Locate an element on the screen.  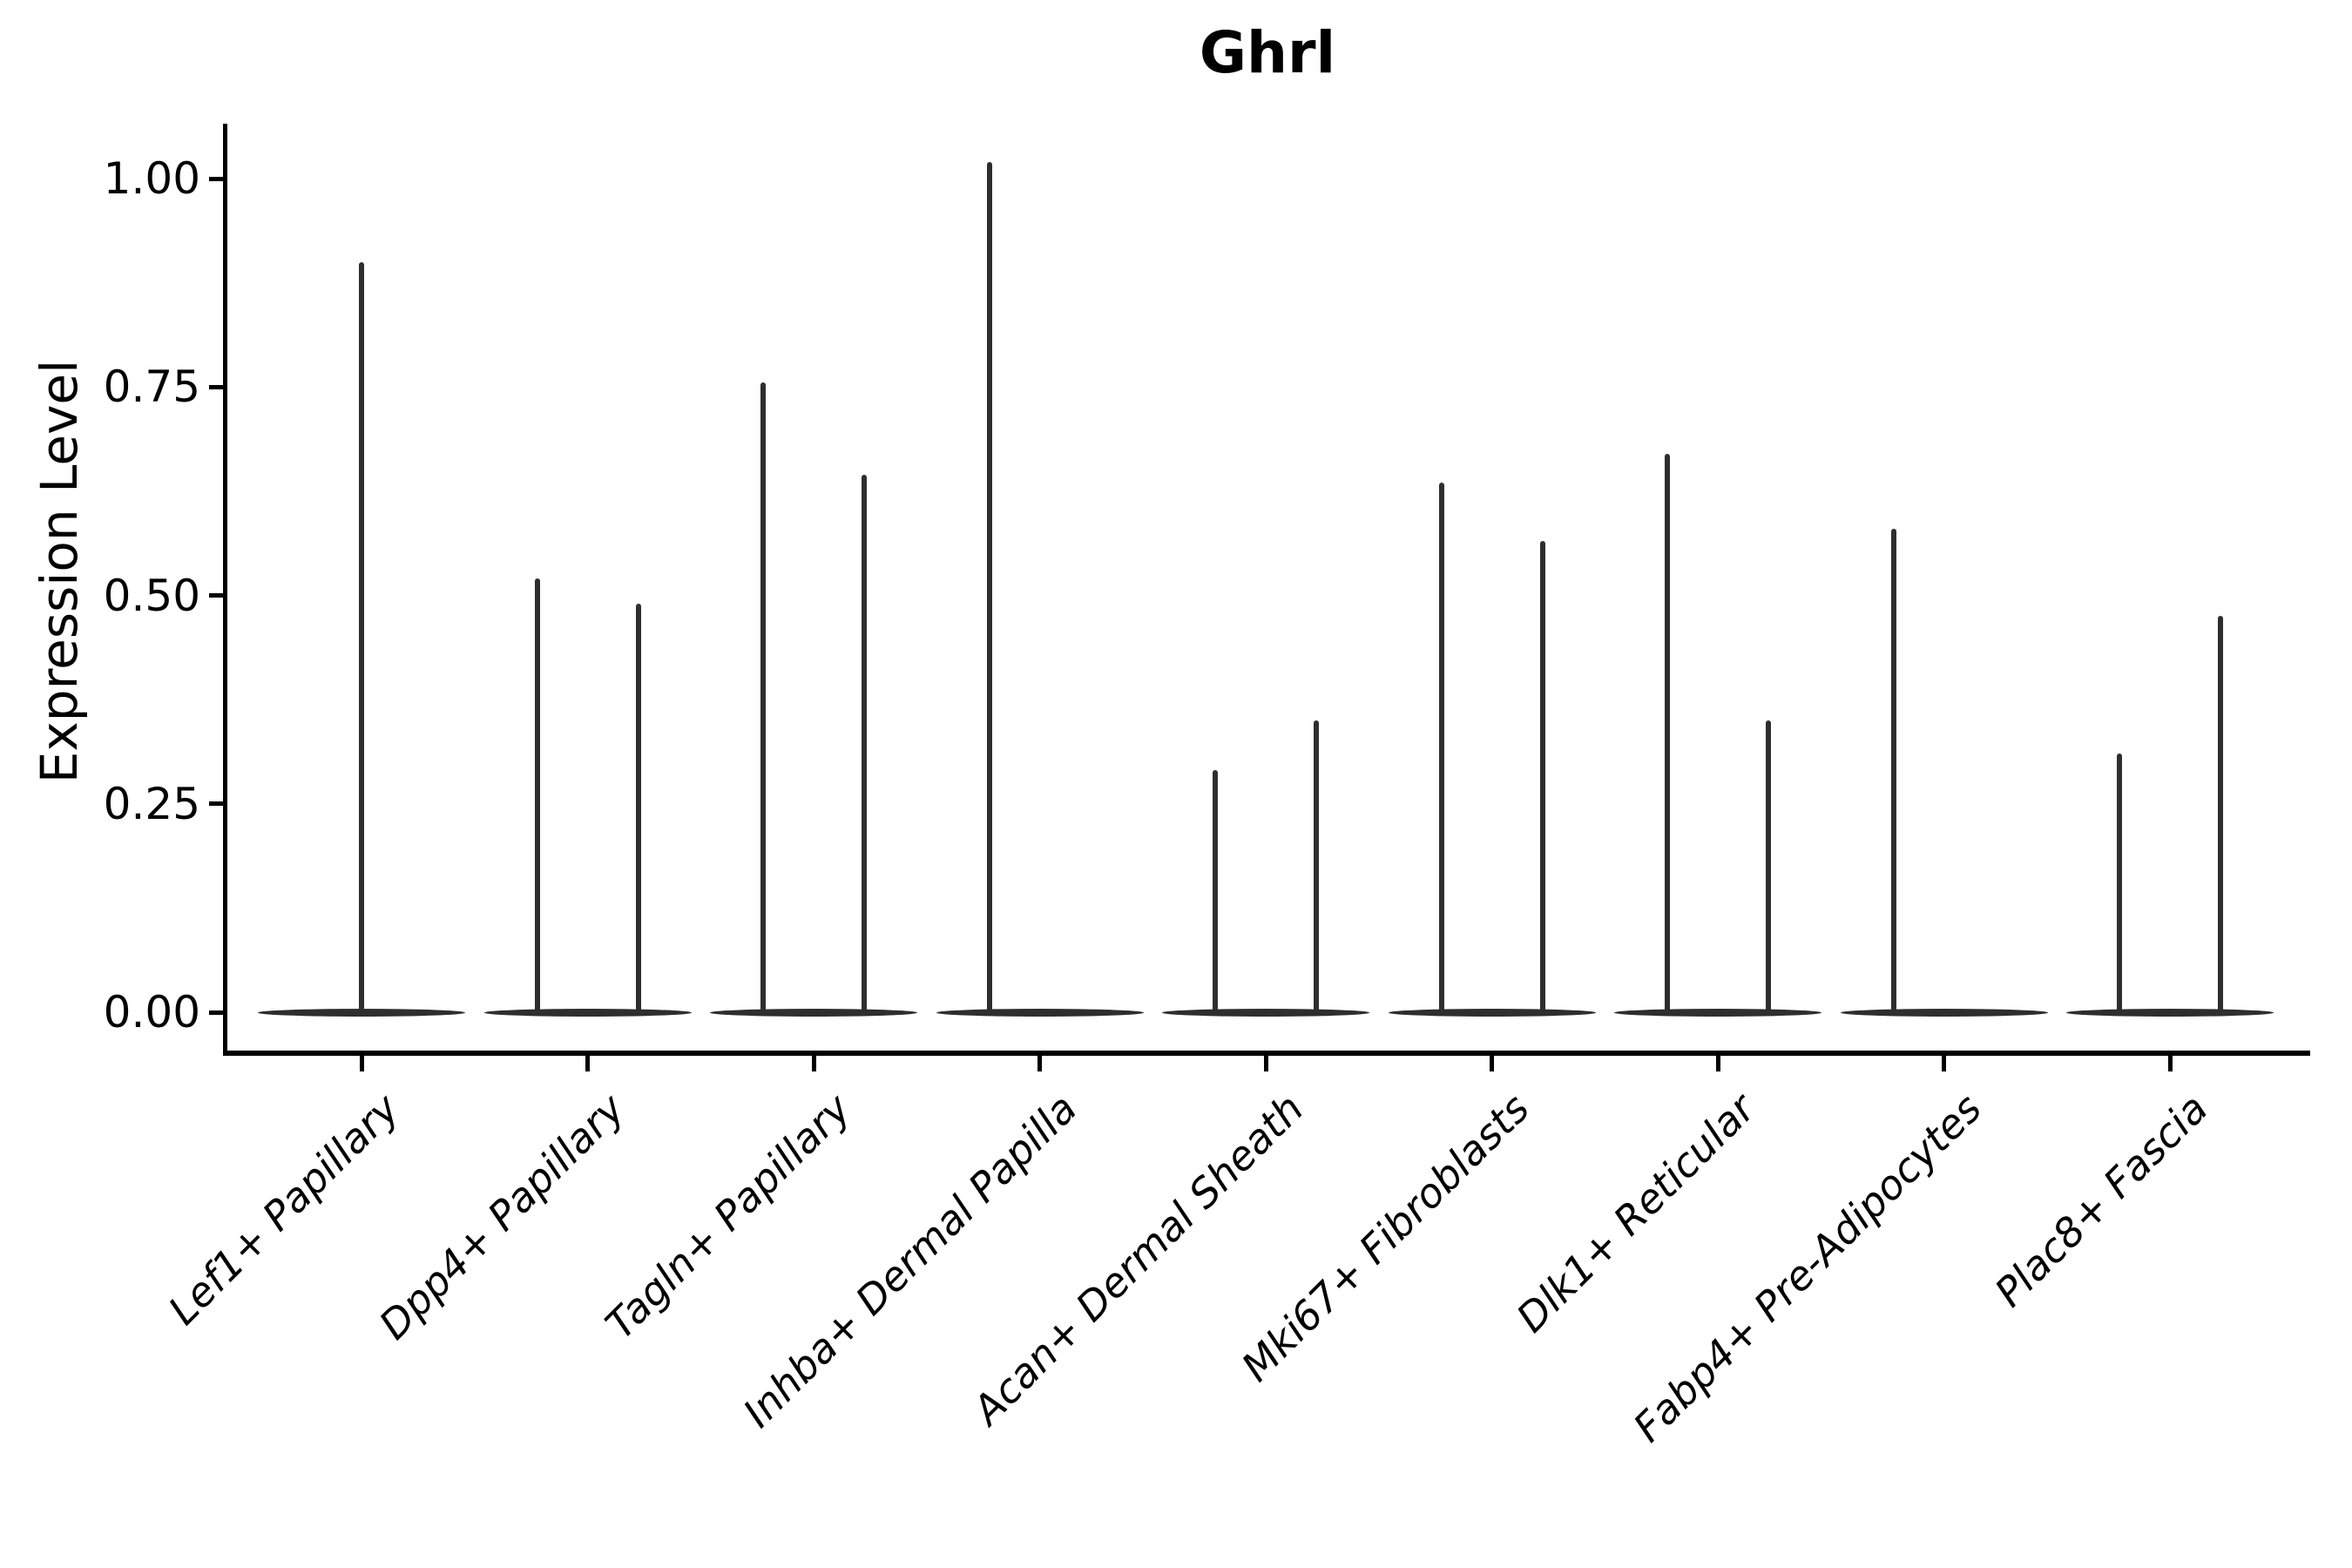
x-tick-label: Dpp4+ Papillary is located at coordinates (502, 1216).